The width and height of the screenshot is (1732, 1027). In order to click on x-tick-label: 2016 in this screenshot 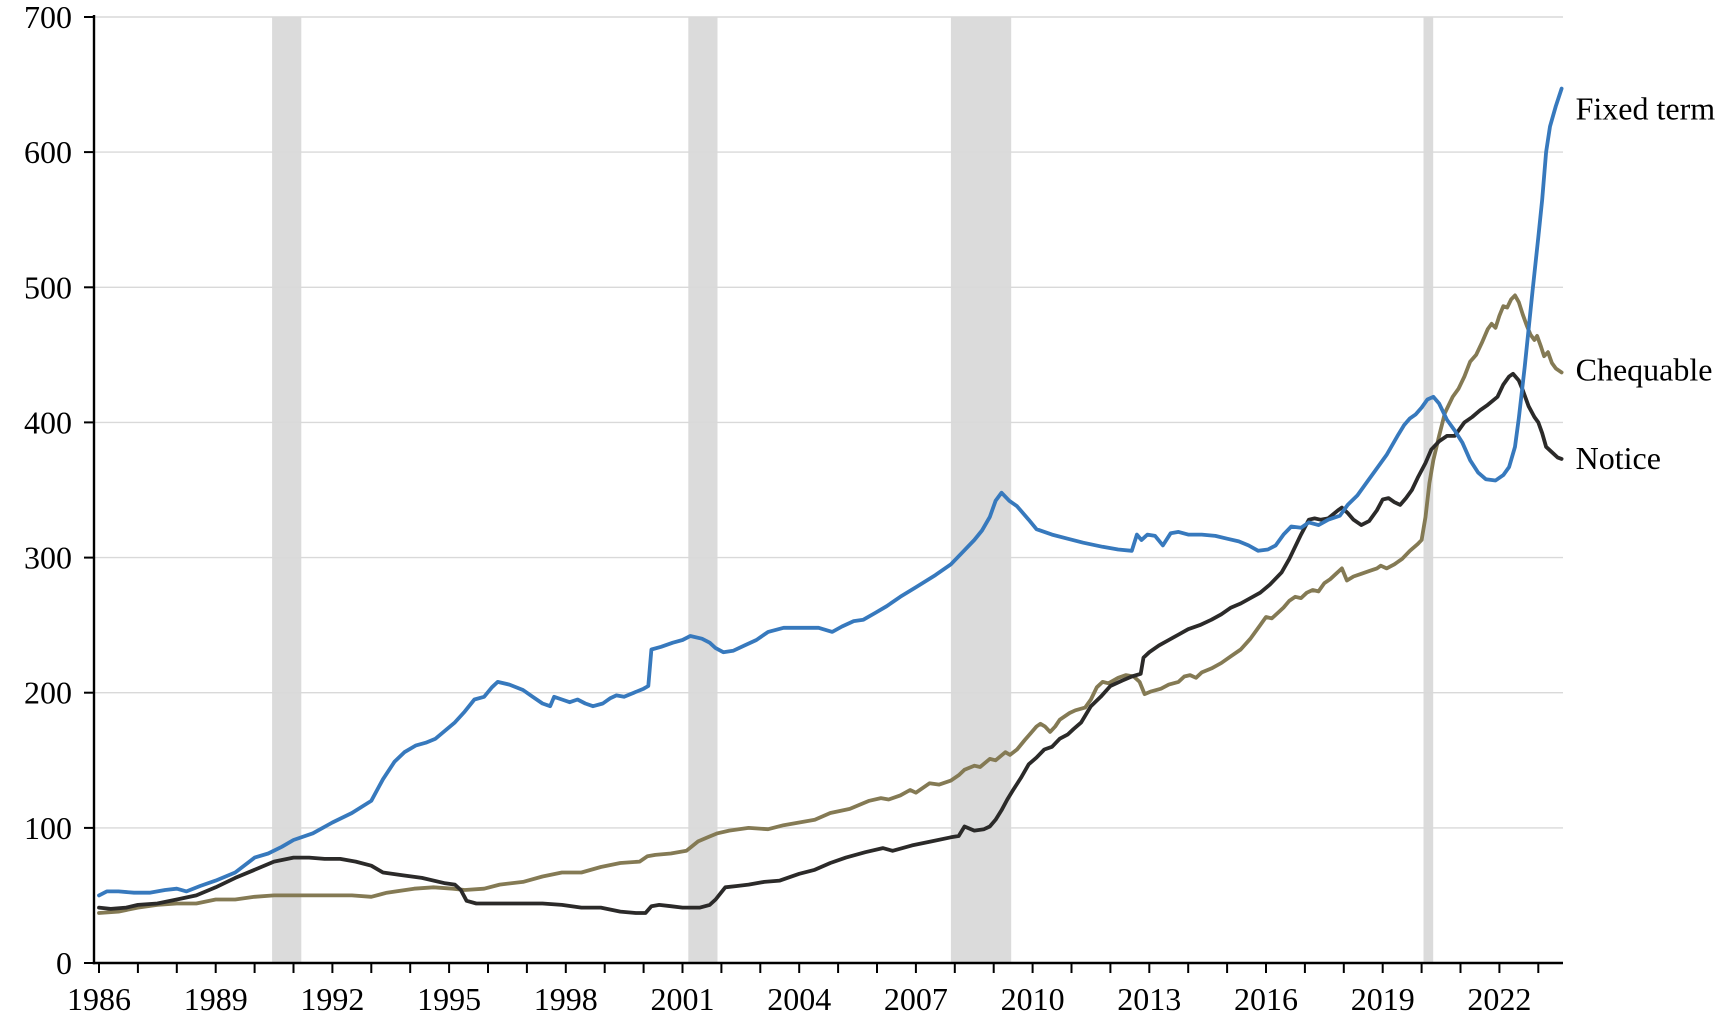, I will do `click(1266, 999)`.